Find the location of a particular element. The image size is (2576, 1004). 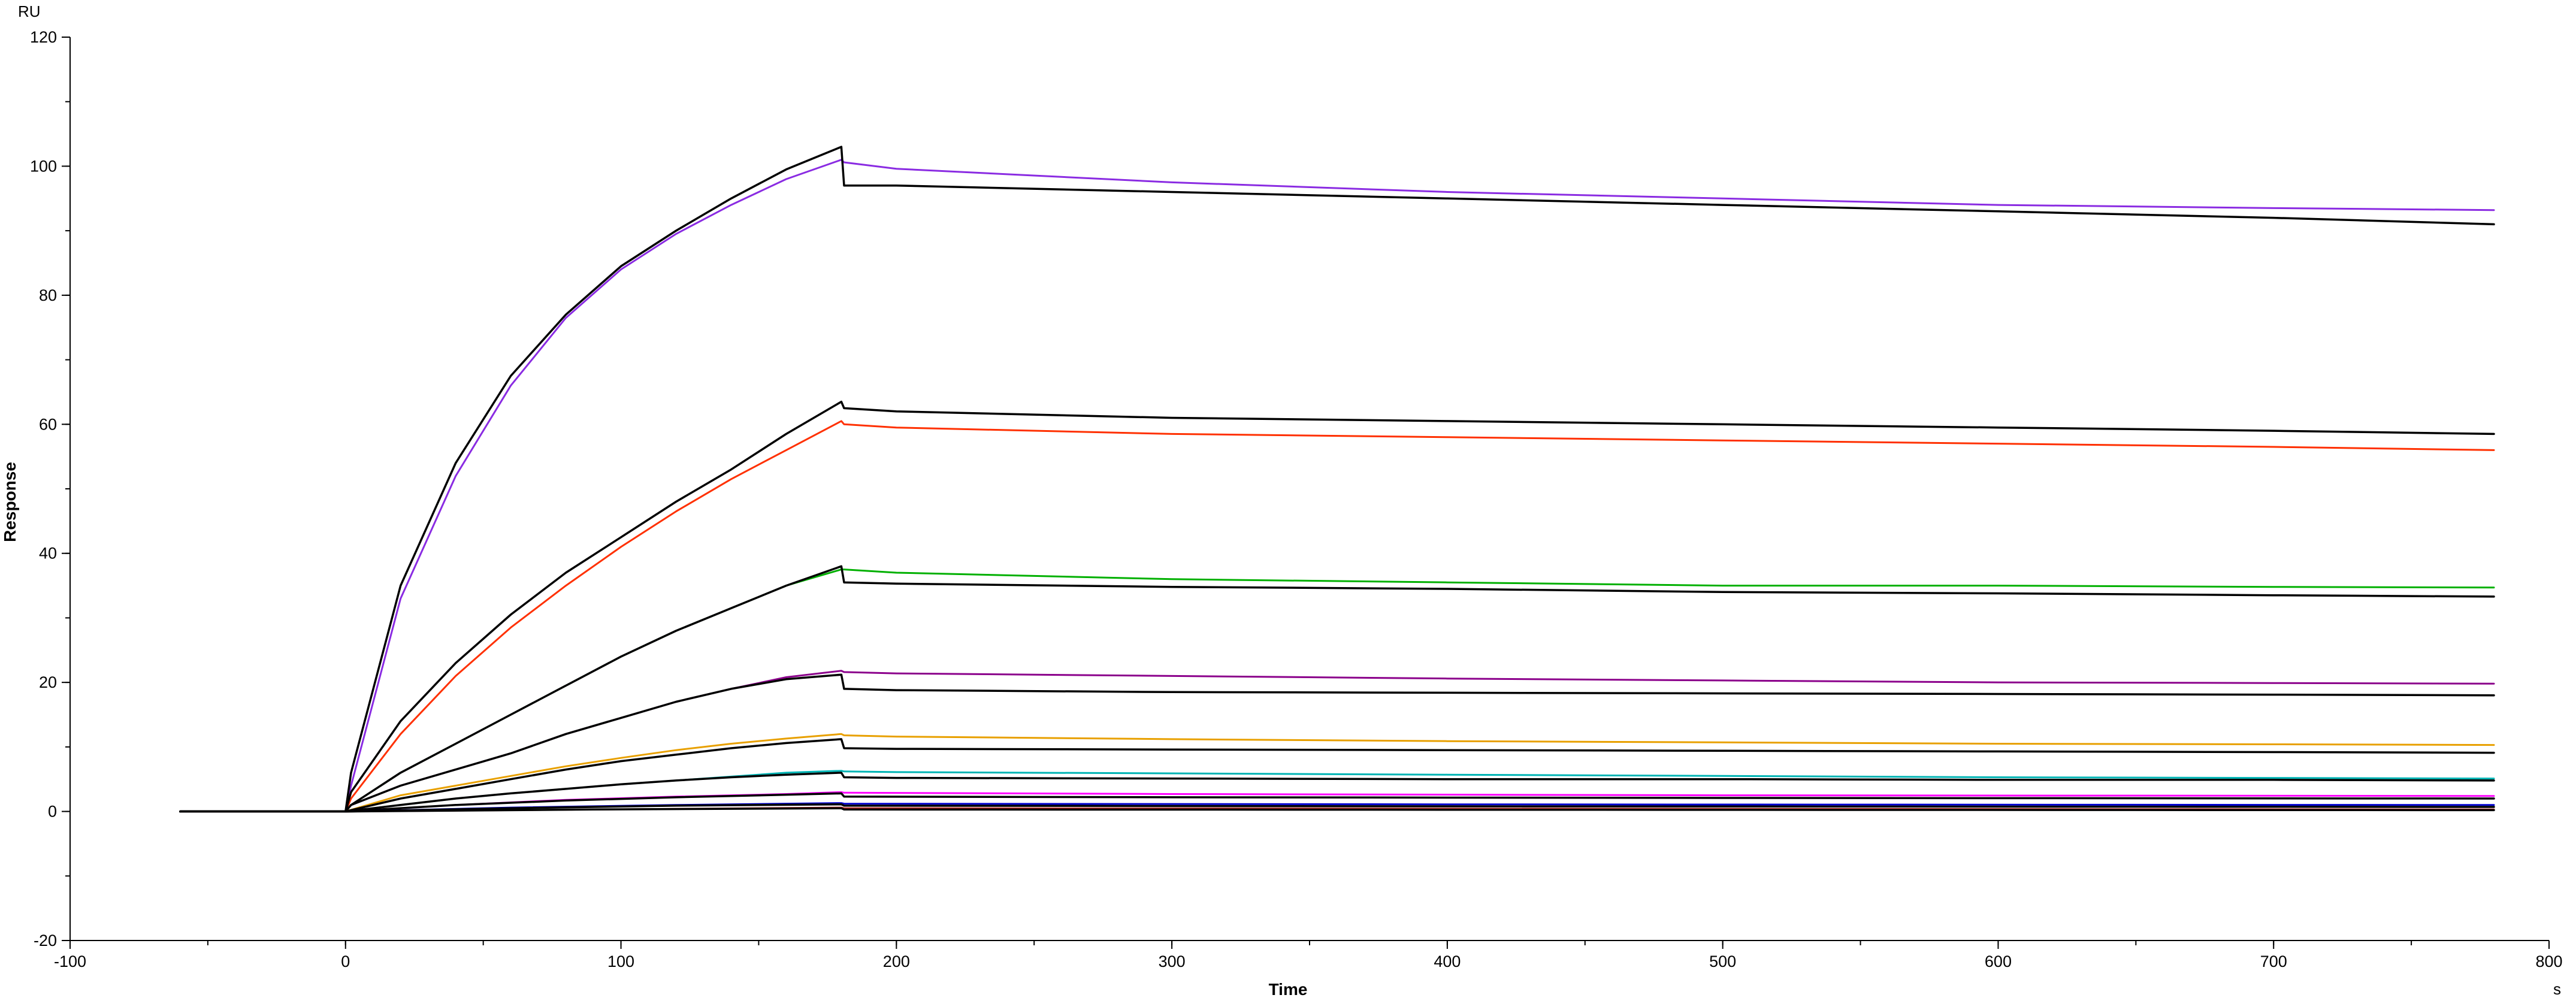

y-tick-label: 80 is located at coordinates (48, 295).